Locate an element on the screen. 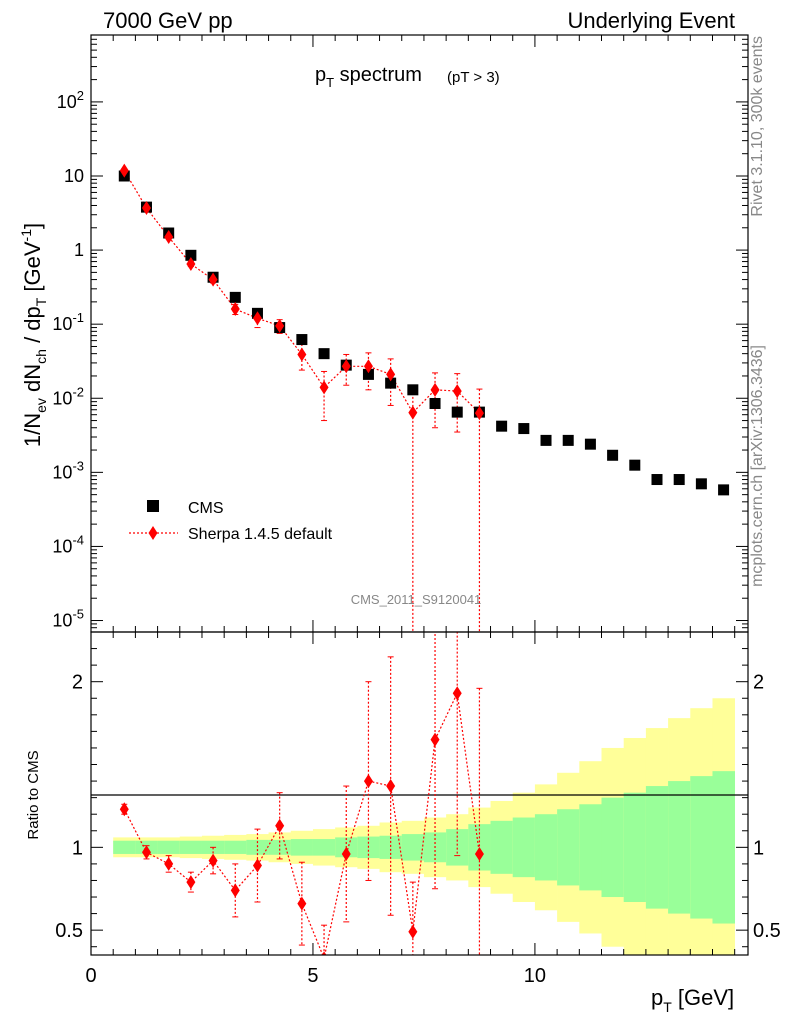 The width and height of the screenshot is (786, 1024). ratio-y-tick-label-right: 2 is located at coordinates (758, 683).